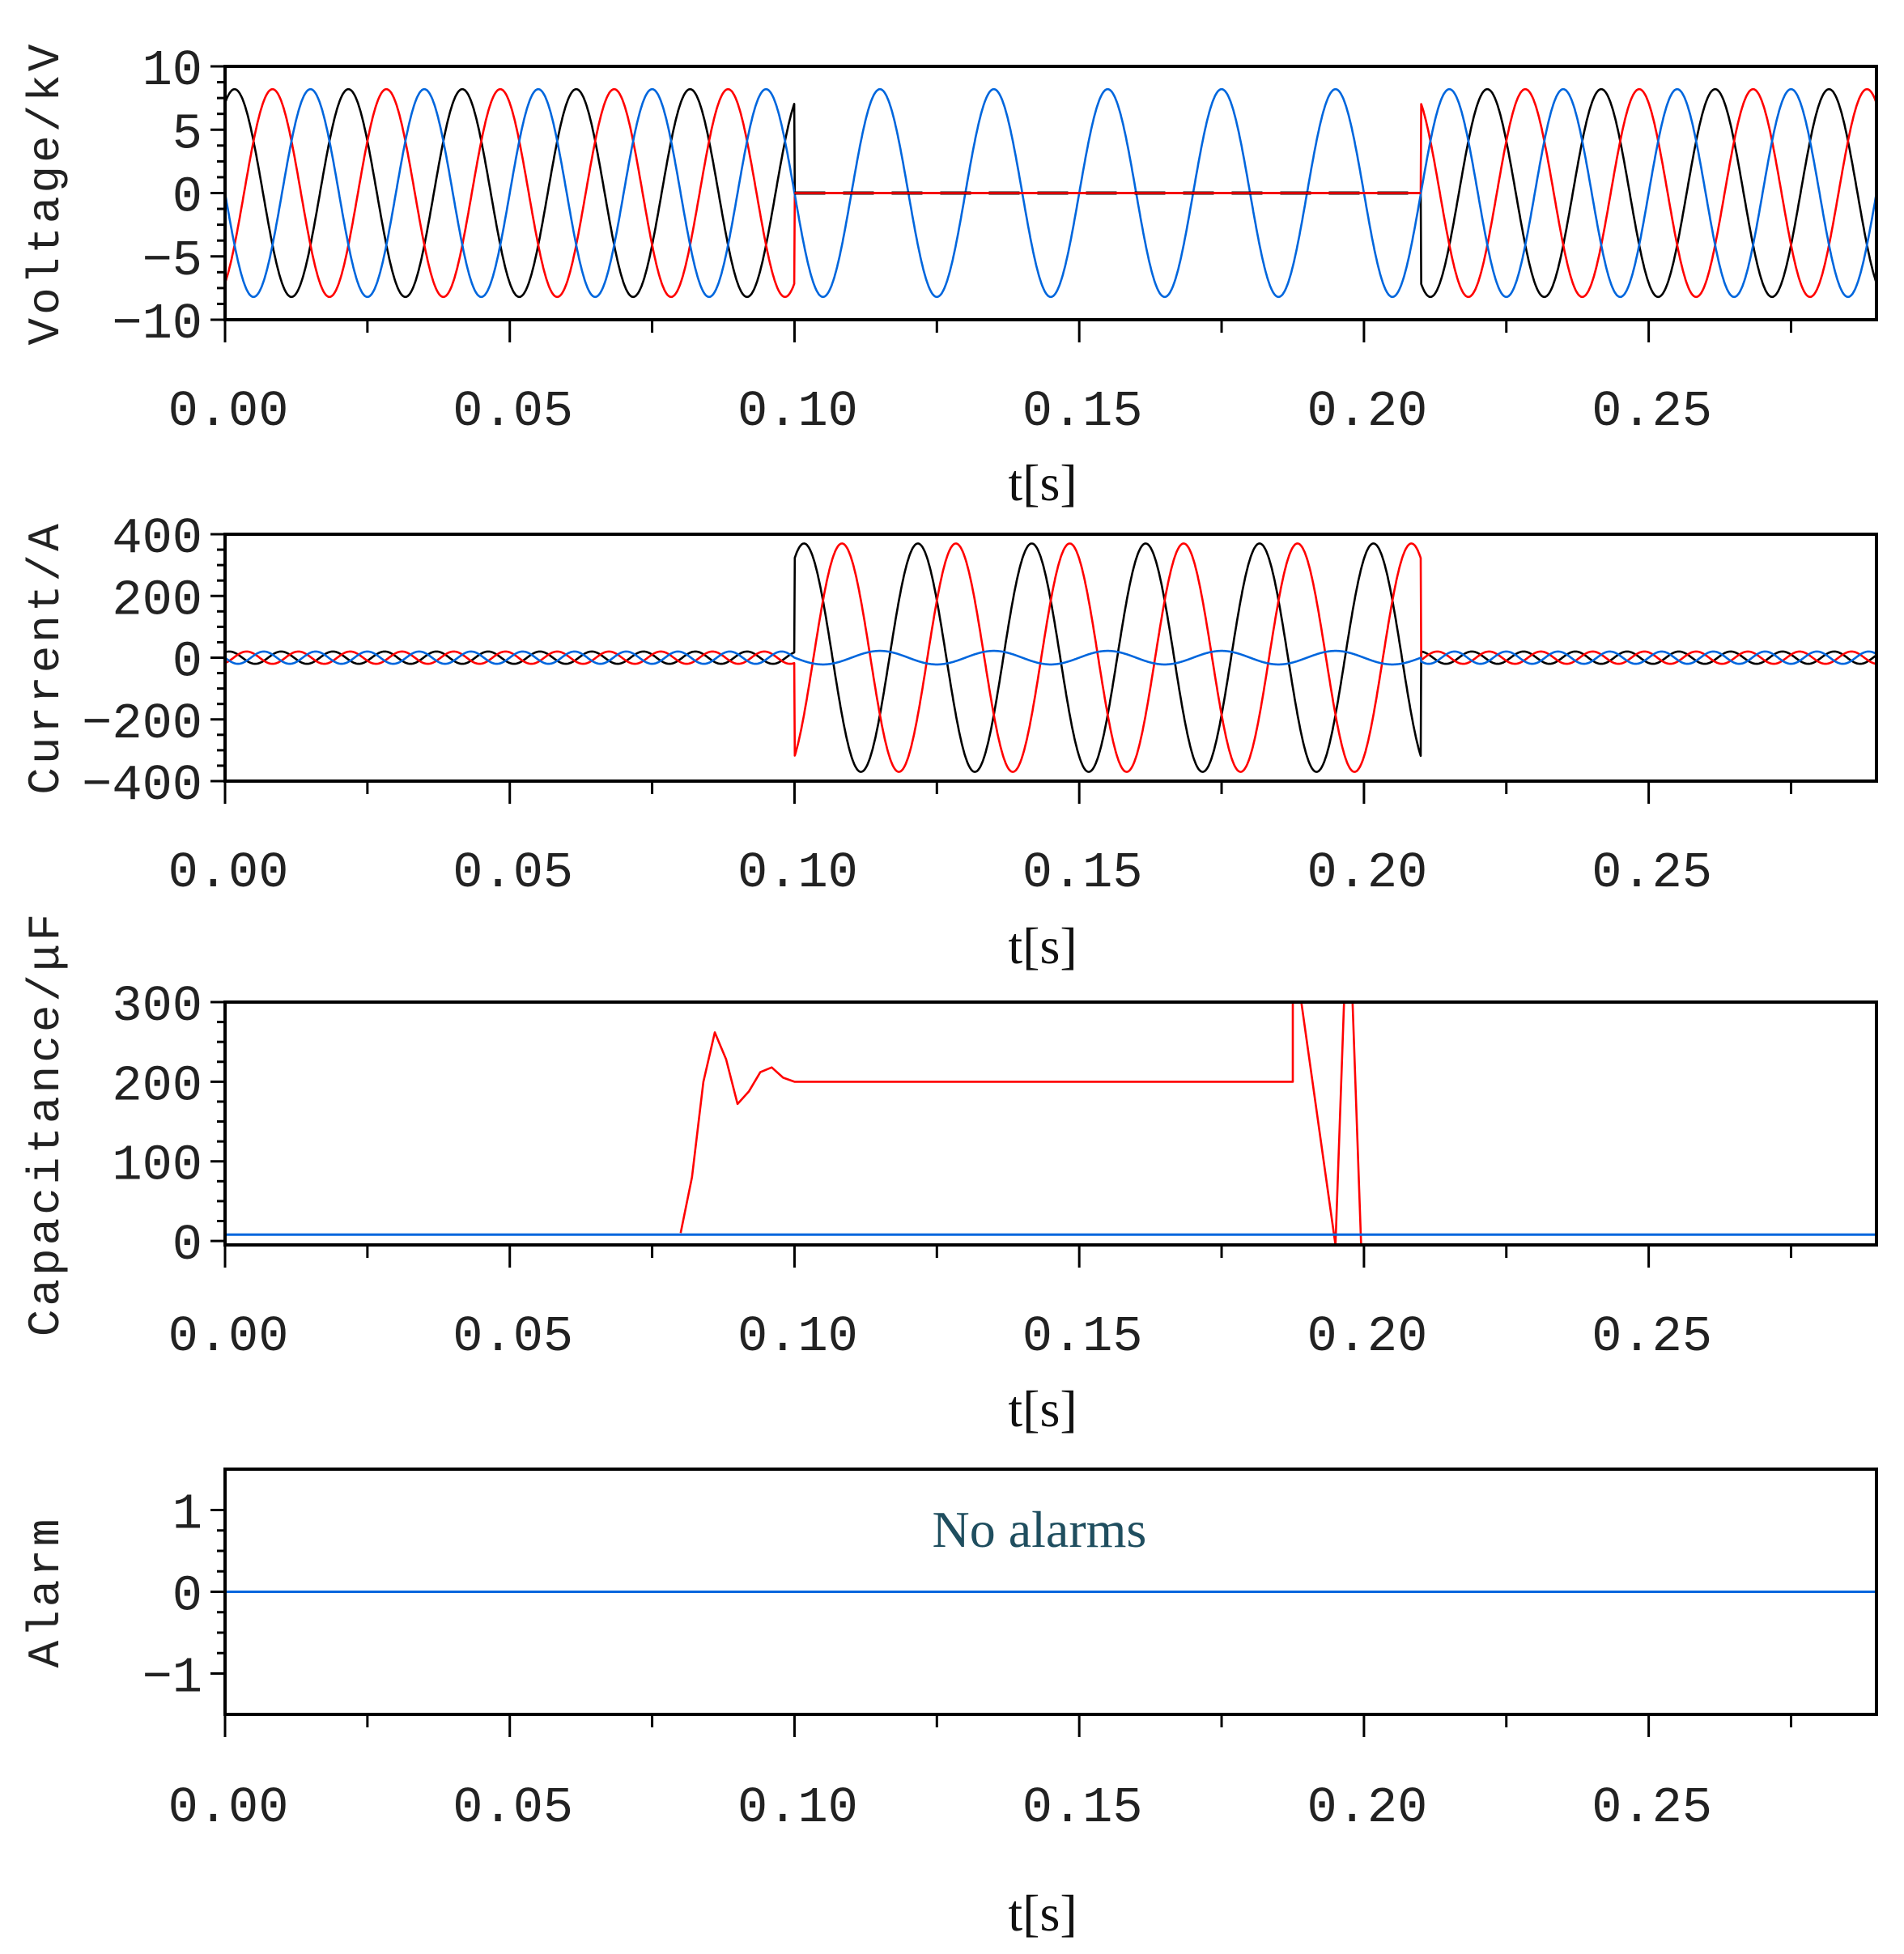 The image size is (1904, 1954). I want to click on series-line-phase-a, so click(1050, 657).